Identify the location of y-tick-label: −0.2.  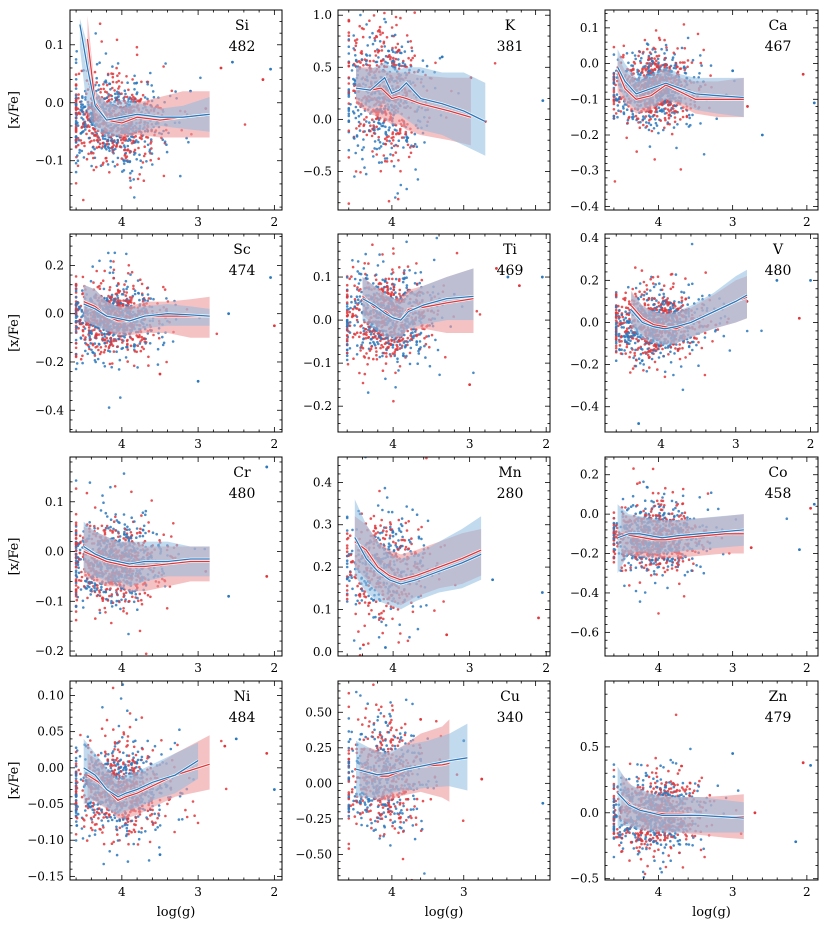
(49, 362).